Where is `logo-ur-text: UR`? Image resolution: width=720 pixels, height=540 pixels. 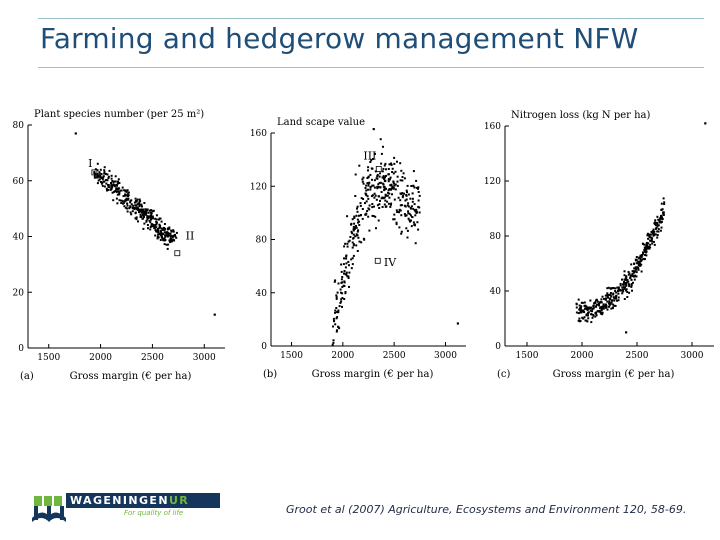
logo-ur-text: UR is located at coordinates (179, 500).